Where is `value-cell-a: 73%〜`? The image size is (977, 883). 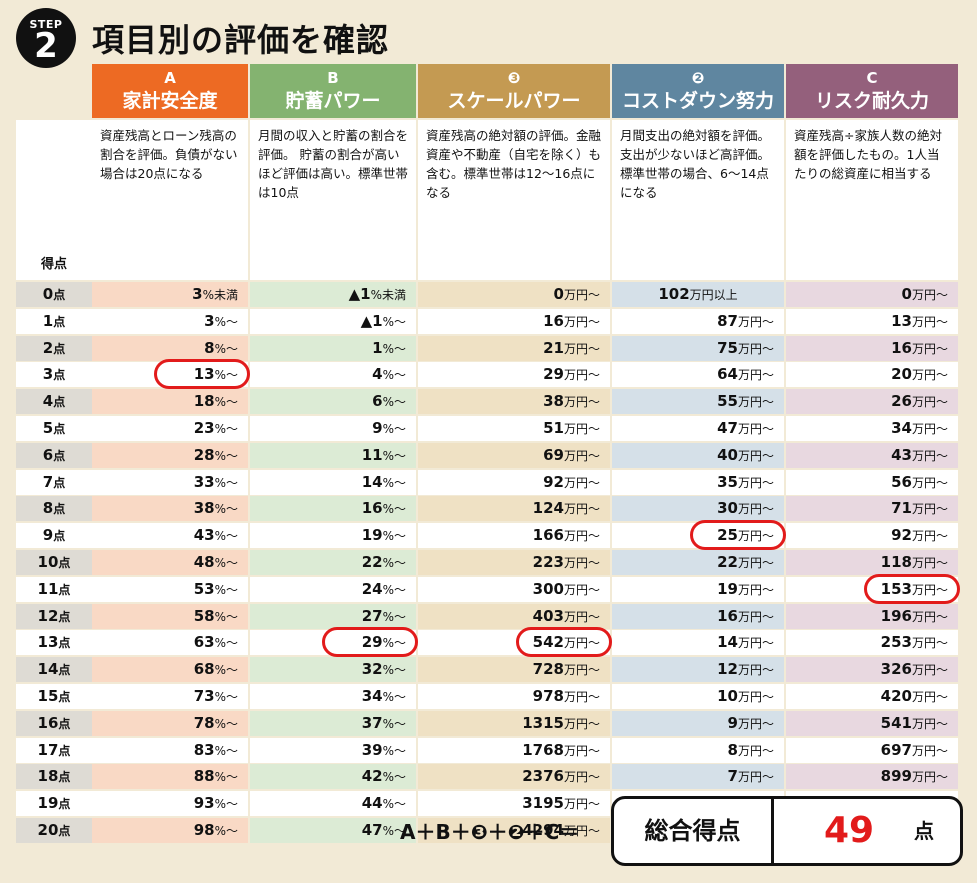
value-cell-a: 73%〜 is located at coordinates (170, 696).